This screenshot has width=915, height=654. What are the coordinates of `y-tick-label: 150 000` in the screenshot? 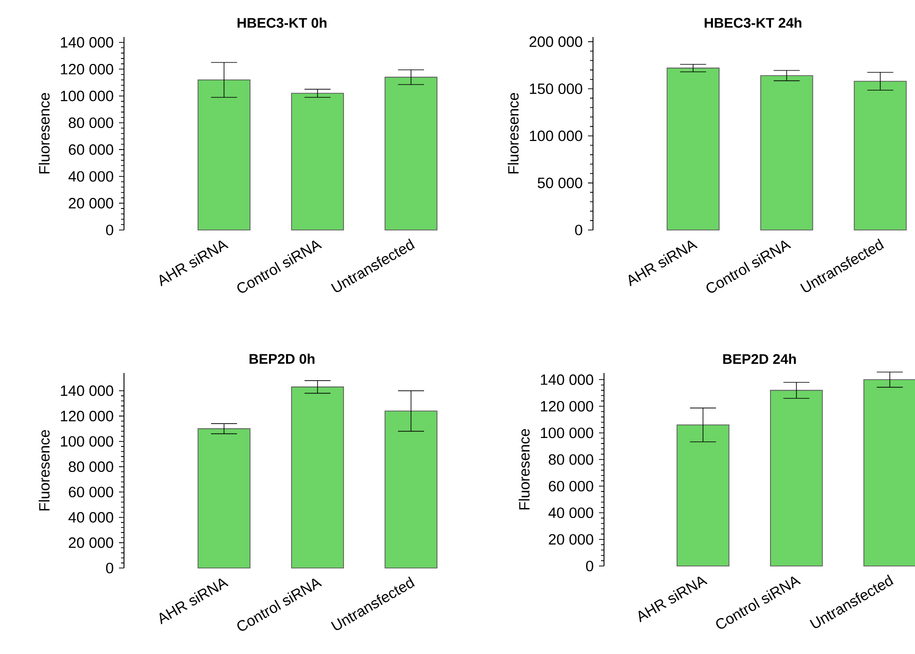 It's located at (556, 88).